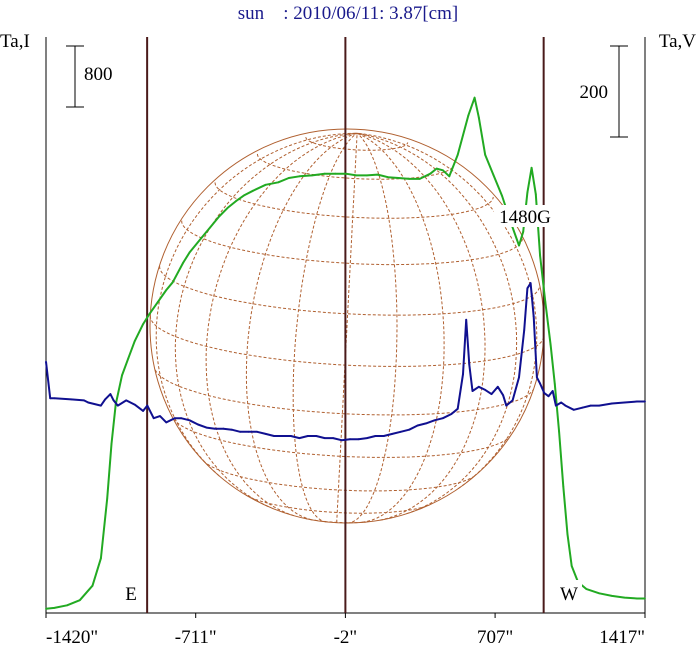 The image size is (696, 649). I want to click on title-date-wavelength: : 2010/06/11: 3.87[cm], so click(361, 13).